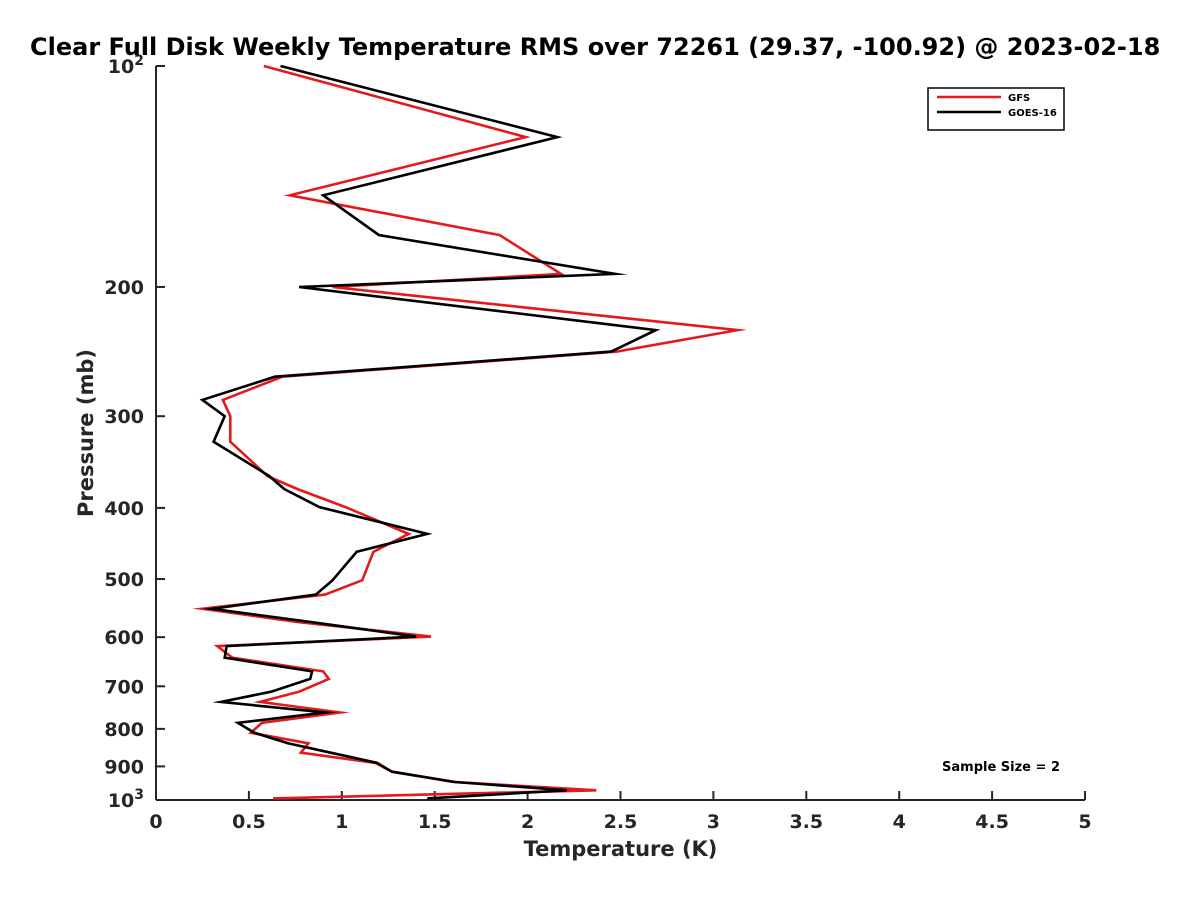 The width and height of the screenshot is (1200, 900). What do you see at coordinates (992, 822) in the screenshot?
I see `x-tick-label: 4.5` at bounding box center [992, 822].